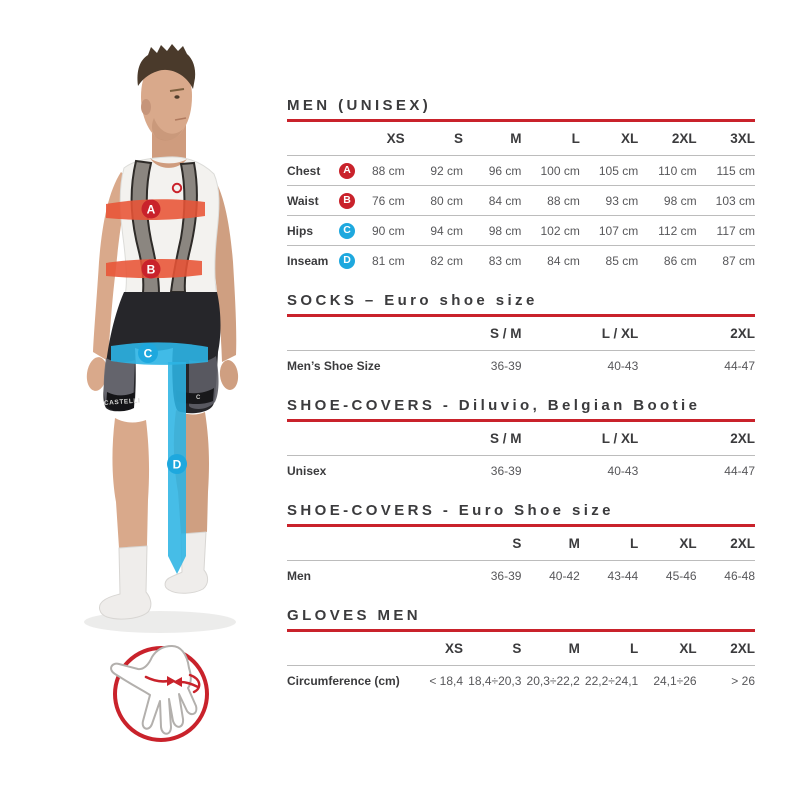  Describe the element at coordinates (495, 680) in the screenshot. I see `size-value-cell: 18,4÷20,3` at that location.